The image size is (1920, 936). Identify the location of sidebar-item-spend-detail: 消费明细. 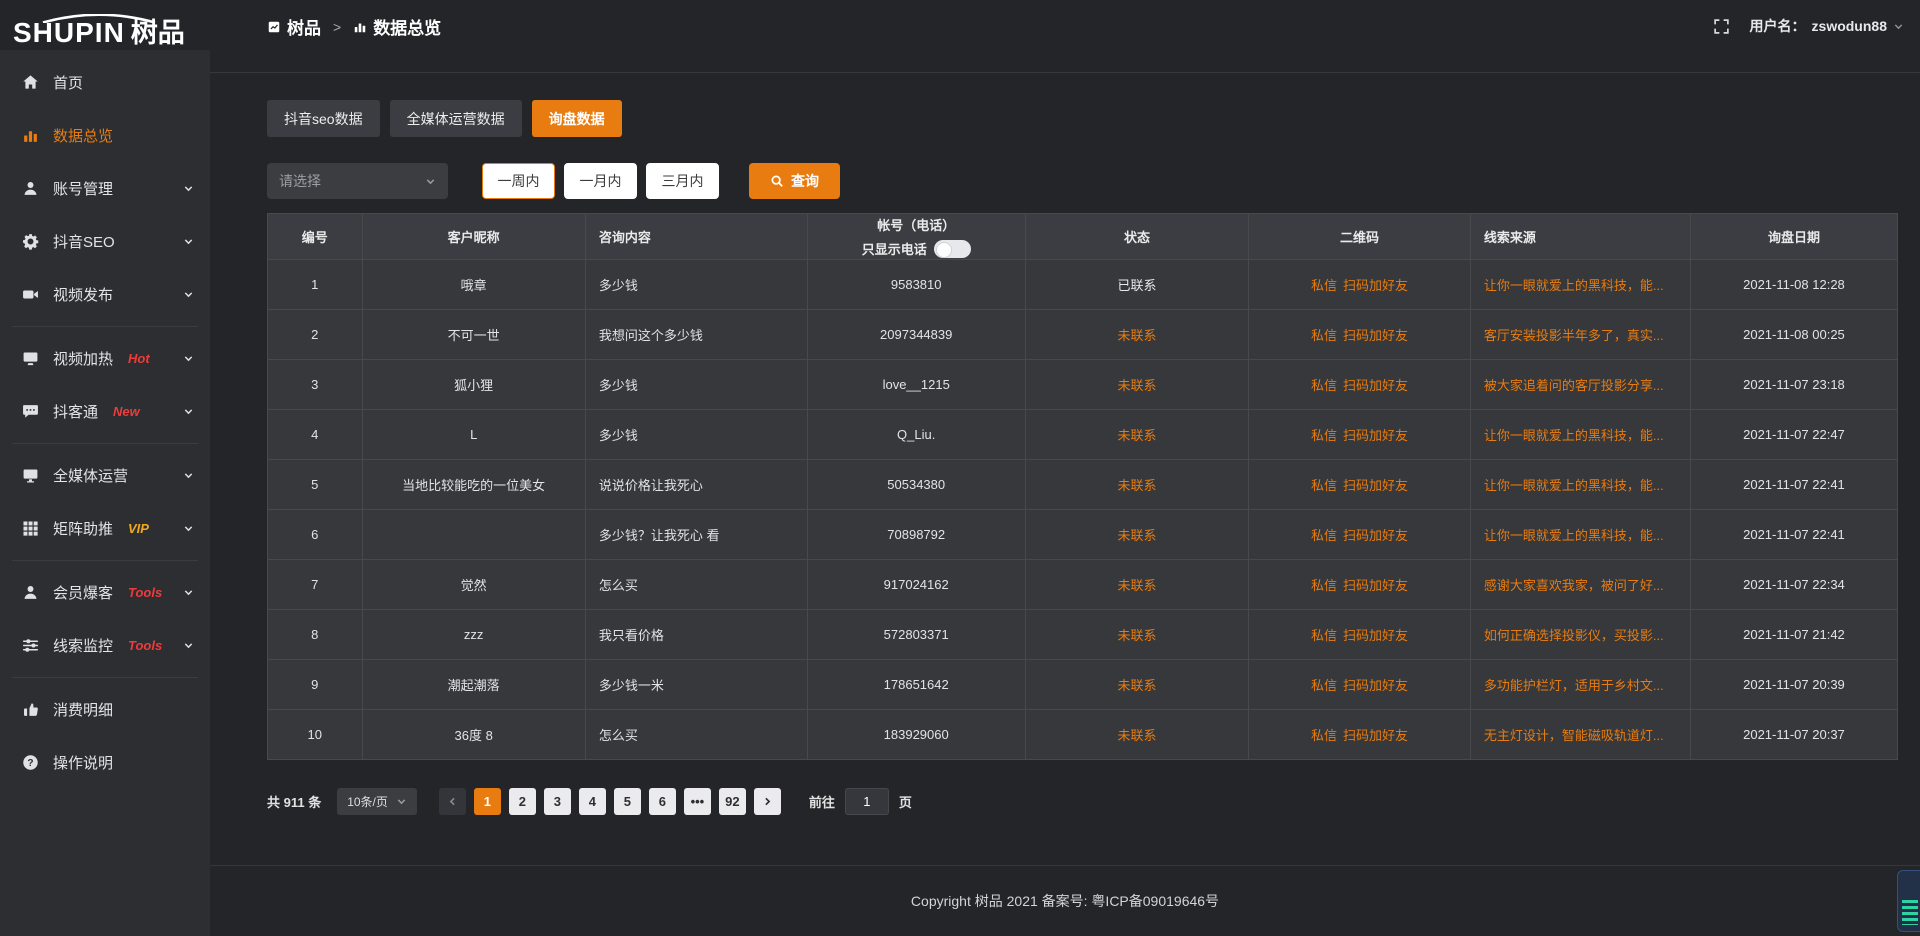
(105, 709).